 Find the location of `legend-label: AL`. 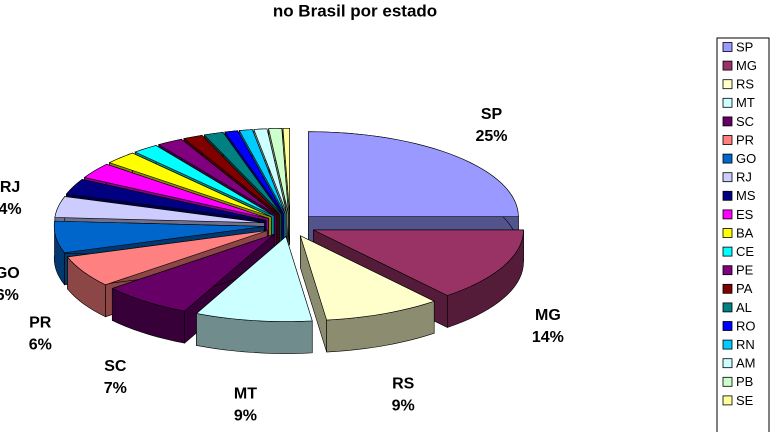

legend-label: AL is located at coordinates (744, 307).